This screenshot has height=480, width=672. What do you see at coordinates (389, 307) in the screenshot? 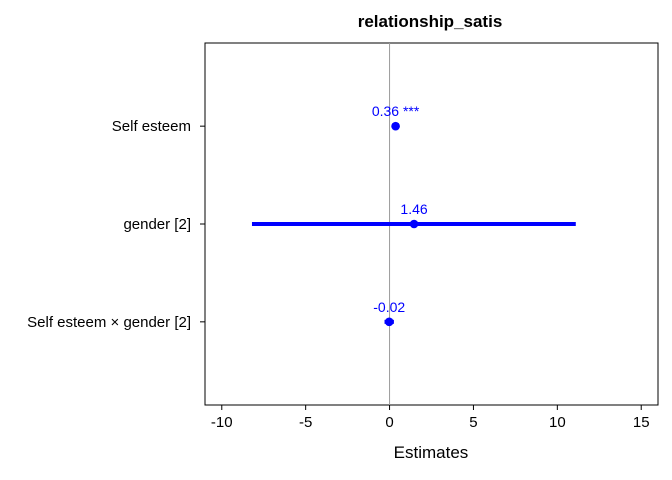
I see `estimate-value-label: -0.02` at bounding box center [389, 307].